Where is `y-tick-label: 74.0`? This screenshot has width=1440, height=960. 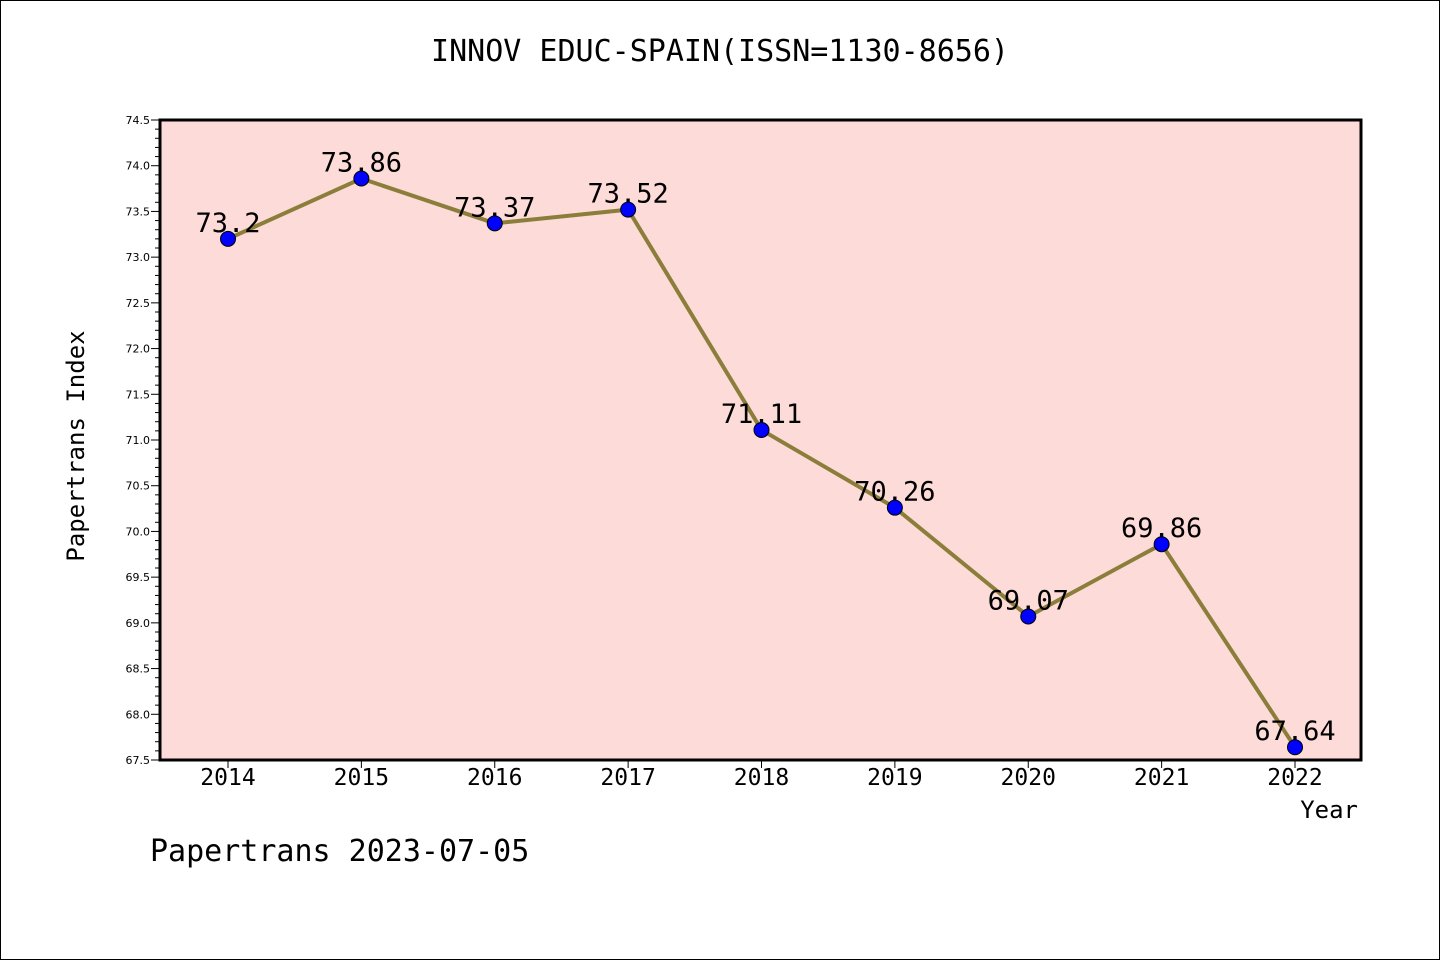
y-tick-label: 74.0 is located at coordinates (138, 166).